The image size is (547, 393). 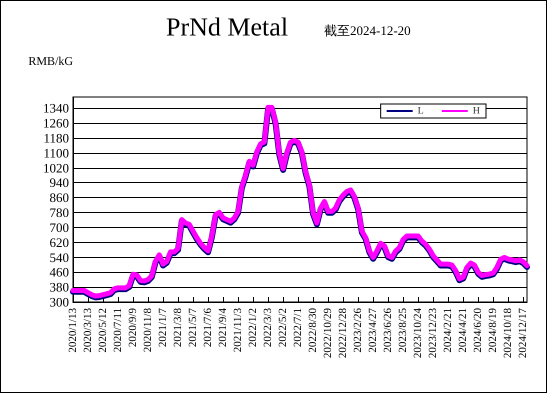 I want to click on x-tick-label: 2021/11/3, so click(x=238, y=330).